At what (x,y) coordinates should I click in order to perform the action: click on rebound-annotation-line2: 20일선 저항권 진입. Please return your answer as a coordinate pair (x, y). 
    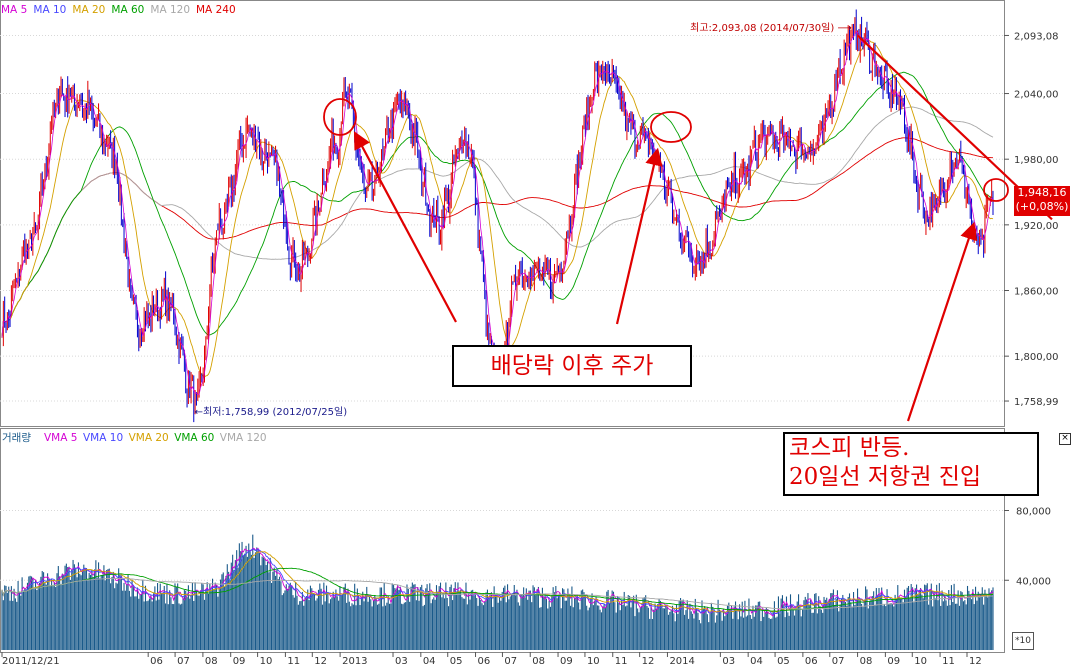
    Looking at the image, I should click on (885, 477).